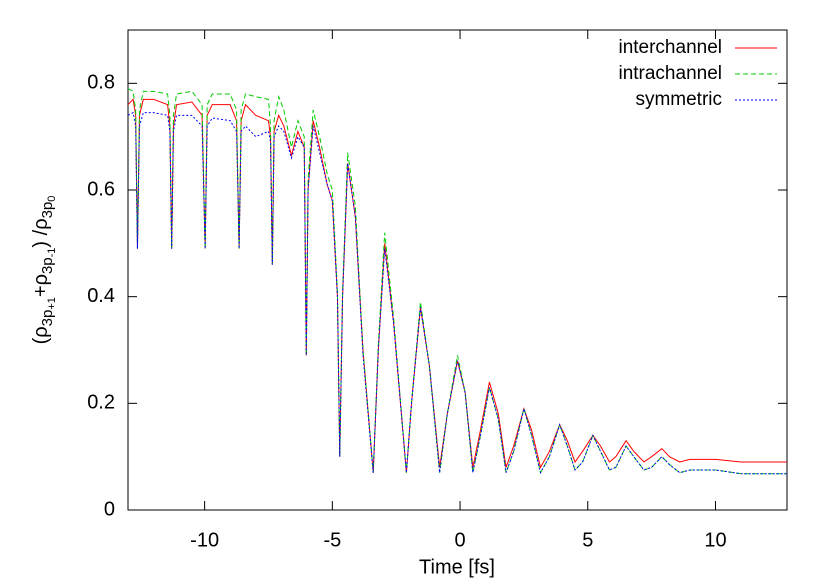 The image size is (830, 581). I want to click on y-axis-label-part: (ρ, so click(41, 335).